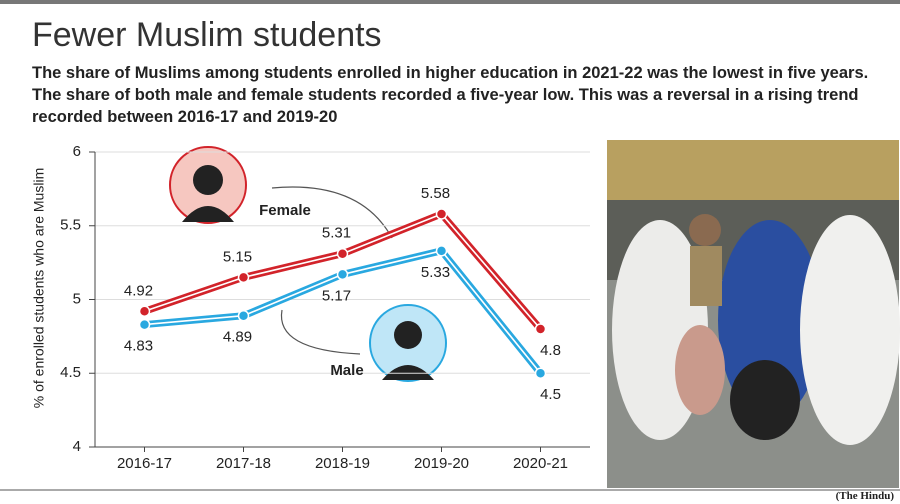 This screenshot has height=504, width=900. Describe the element at coordinates (336, 295) in the screenshot. I see `value-label: 5.17` at that location.